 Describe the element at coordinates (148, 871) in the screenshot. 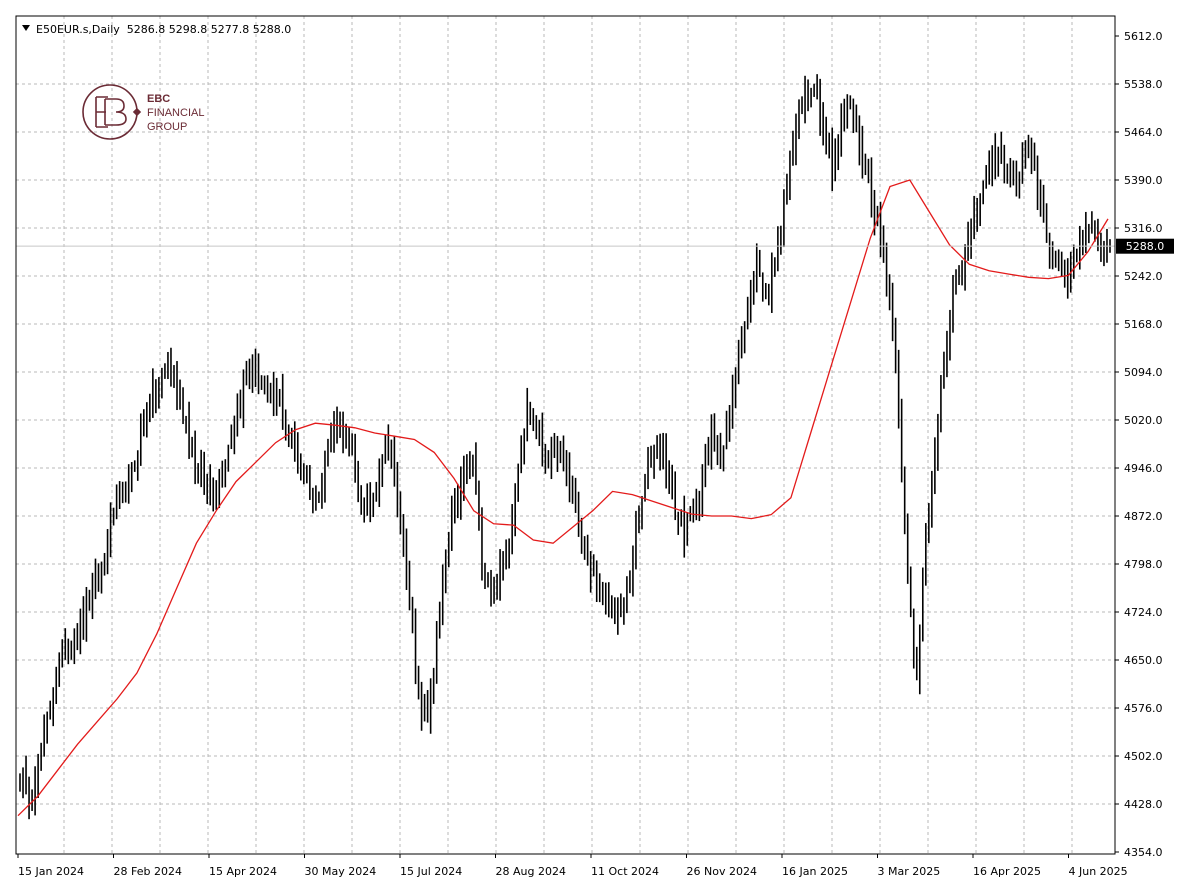

I see `x-tick-label: 28 Feb 2024` at that location.